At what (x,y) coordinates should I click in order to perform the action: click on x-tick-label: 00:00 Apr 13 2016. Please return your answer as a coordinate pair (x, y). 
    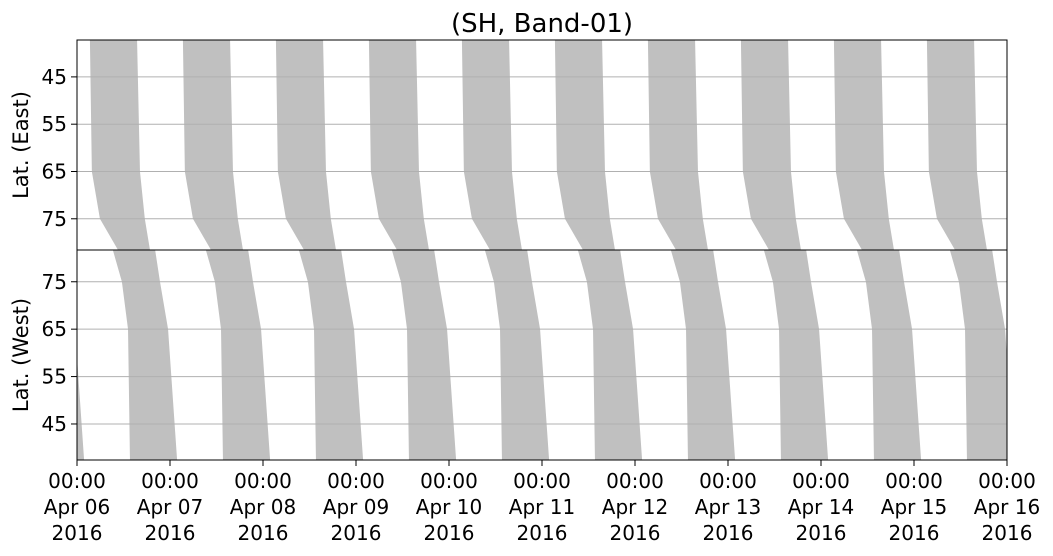
    Looking at the image, I should click on (728, 507).